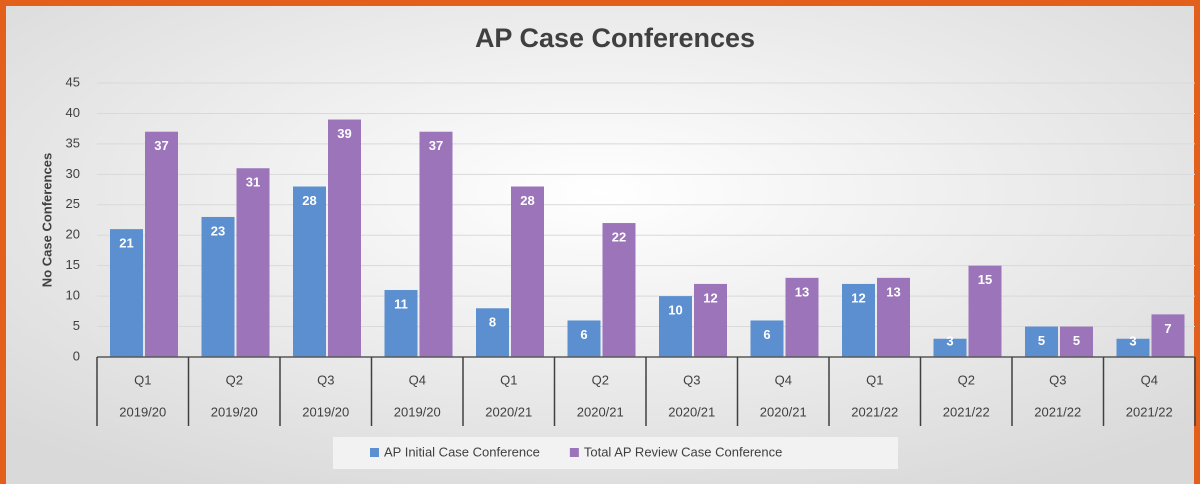 The image size is (1200, 484). What do you see at coordinates (73, 234) in the screenshot?
I see `y-tick-label: 20` at bounding box center [73, 234].